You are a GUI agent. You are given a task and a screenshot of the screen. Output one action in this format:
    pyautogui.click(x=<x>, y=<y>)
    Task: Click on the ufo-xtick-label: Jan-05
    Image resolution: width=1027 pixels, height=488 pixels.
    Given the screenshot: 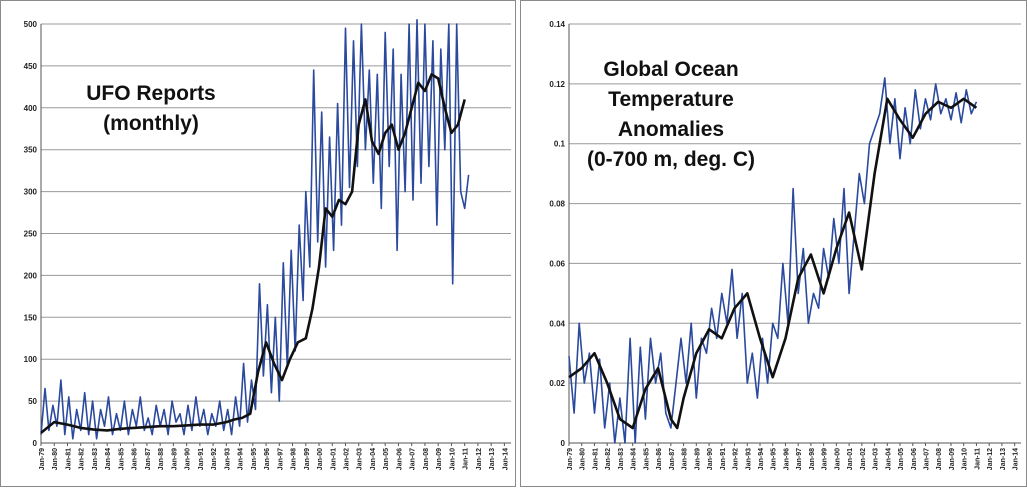 What is the action you would take?
    pyautogui.click(x=386, y=459)
    